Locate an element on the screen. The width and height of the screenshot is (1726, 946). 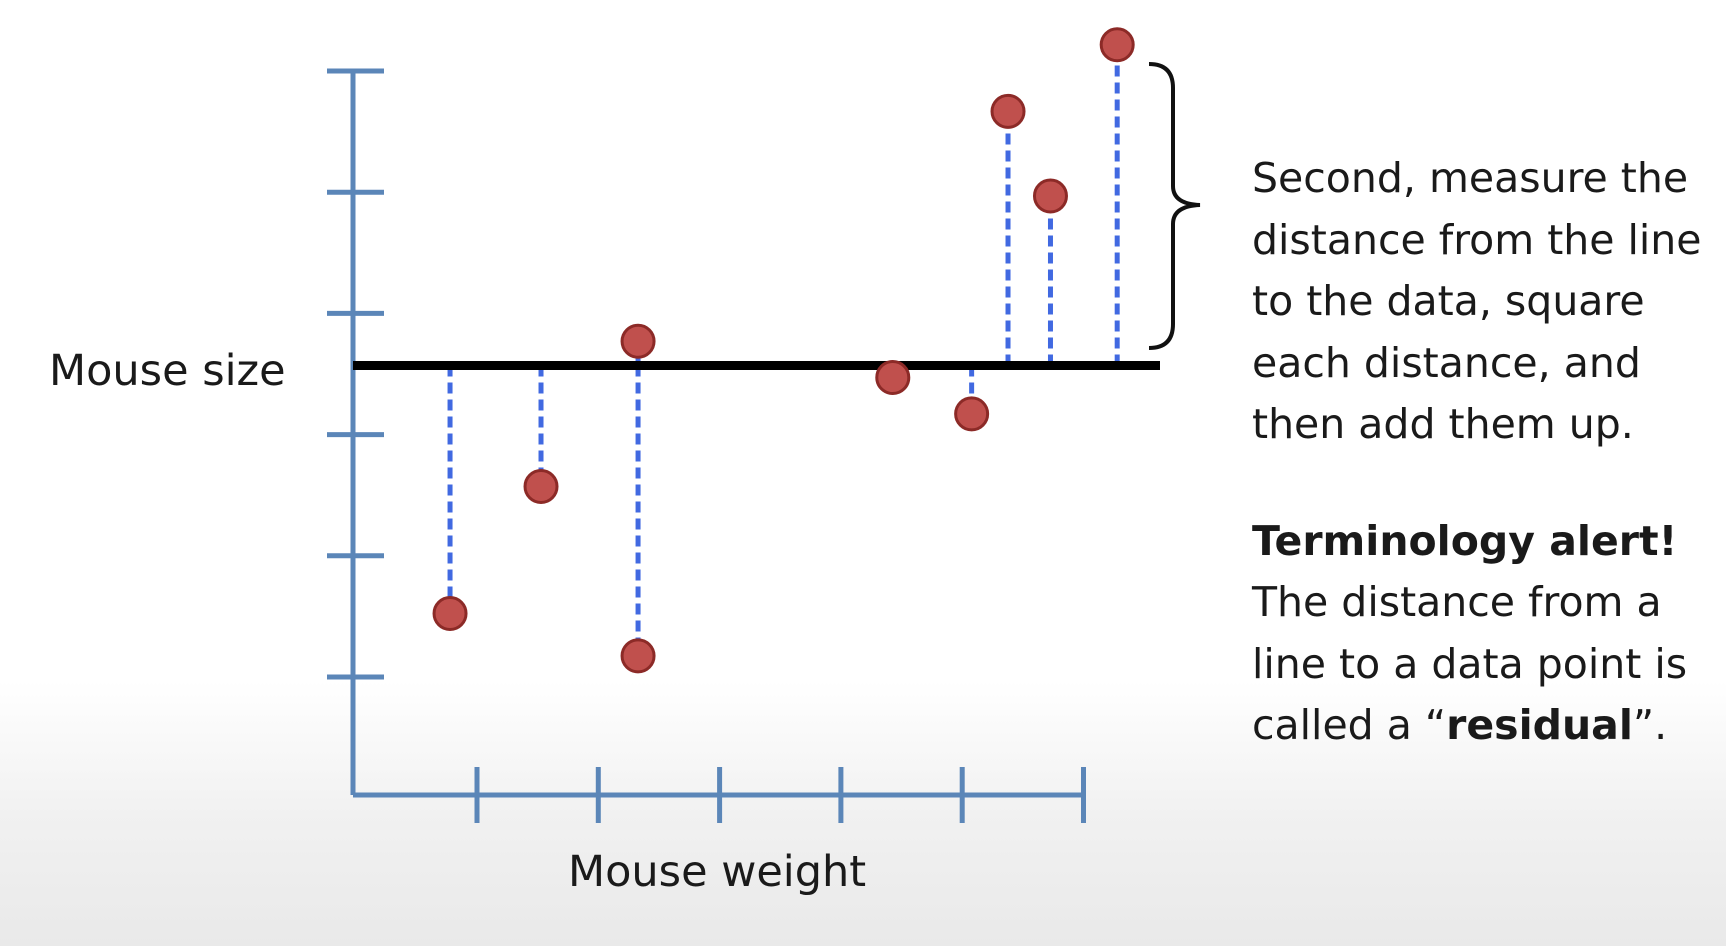
curly-bracket is located at coordinates (1174, 206).